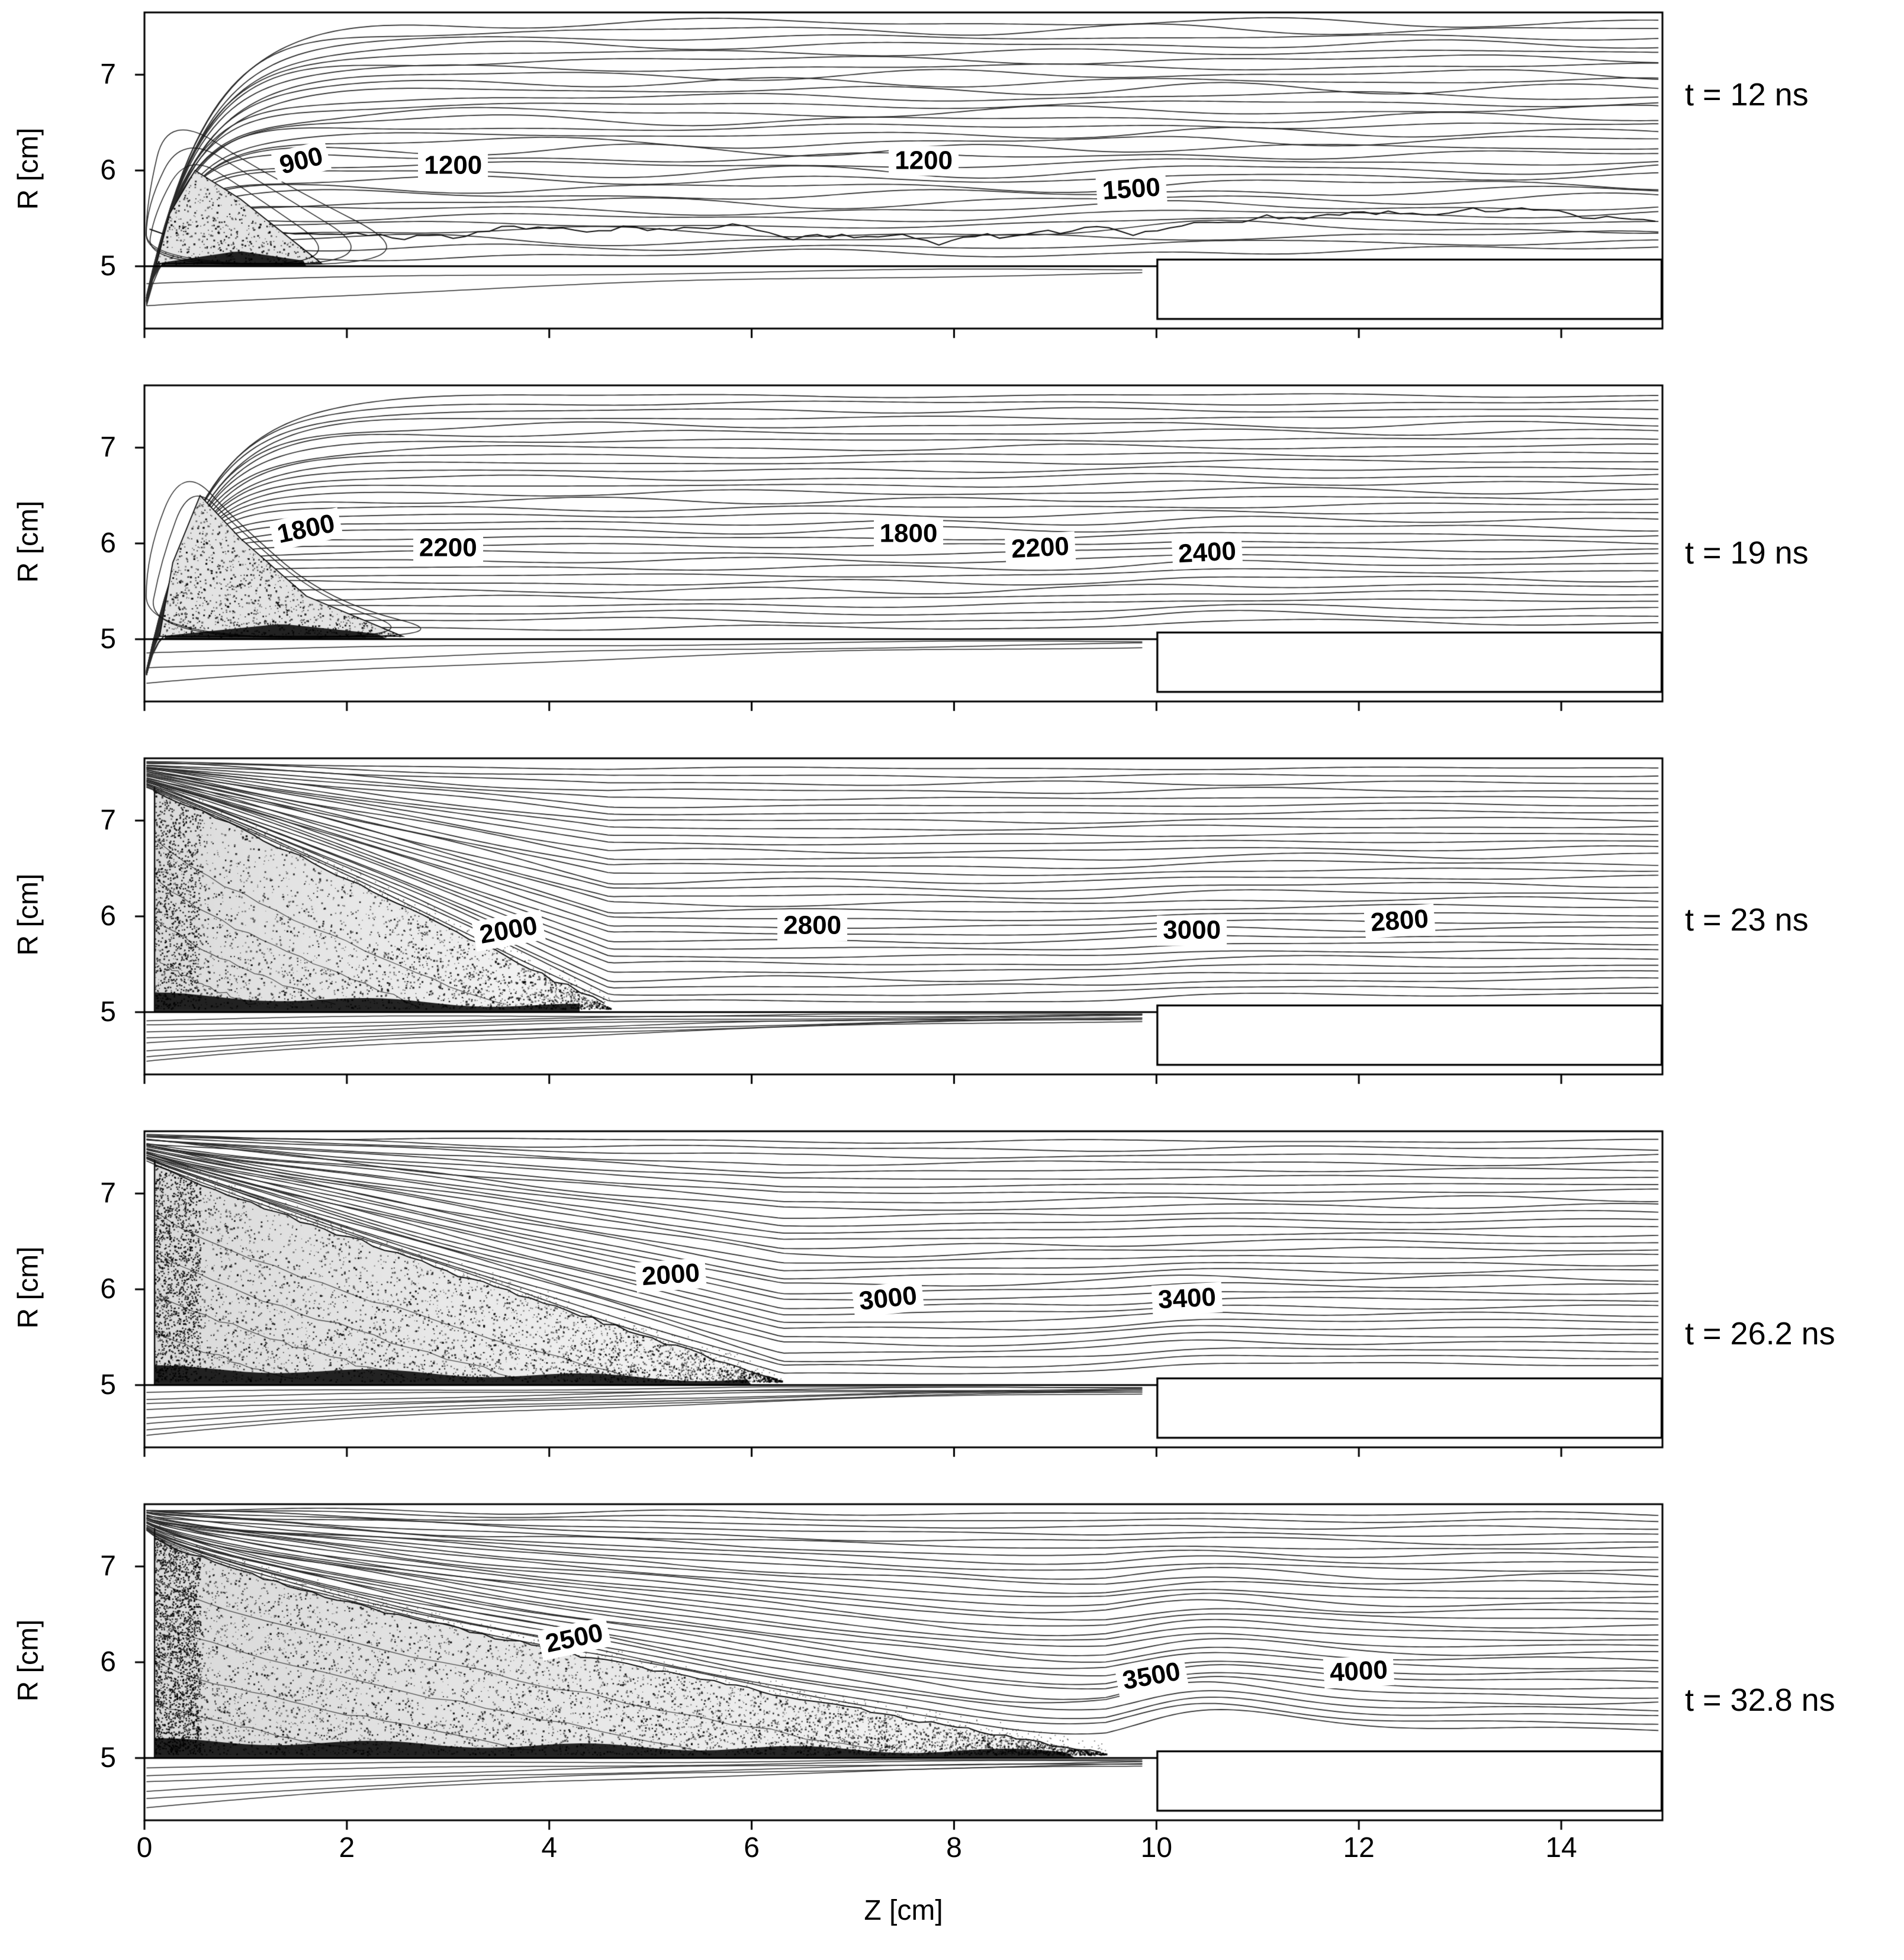 This screenshot has height=1960, width=1904. I want to click on time-label: t = 23 ns, so click(1747, 920).